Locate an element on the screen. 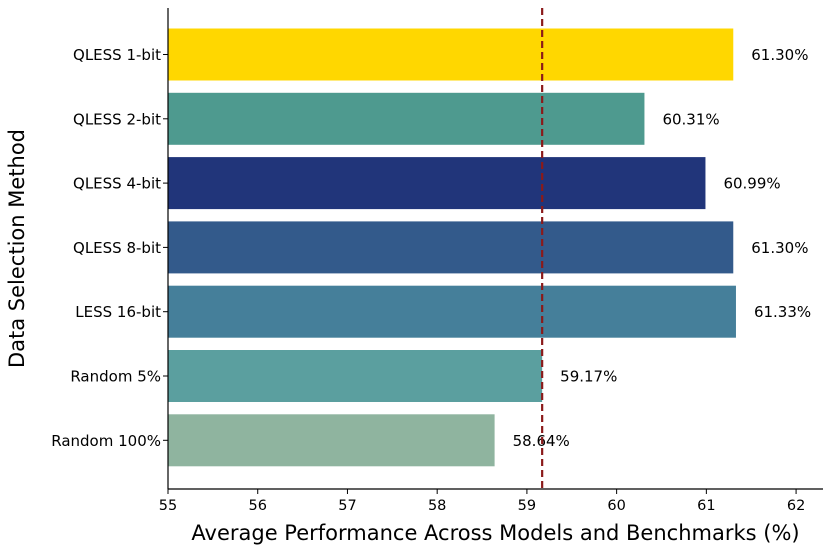  category-label: LESS 16-bit is located at coordinates (118, 312).